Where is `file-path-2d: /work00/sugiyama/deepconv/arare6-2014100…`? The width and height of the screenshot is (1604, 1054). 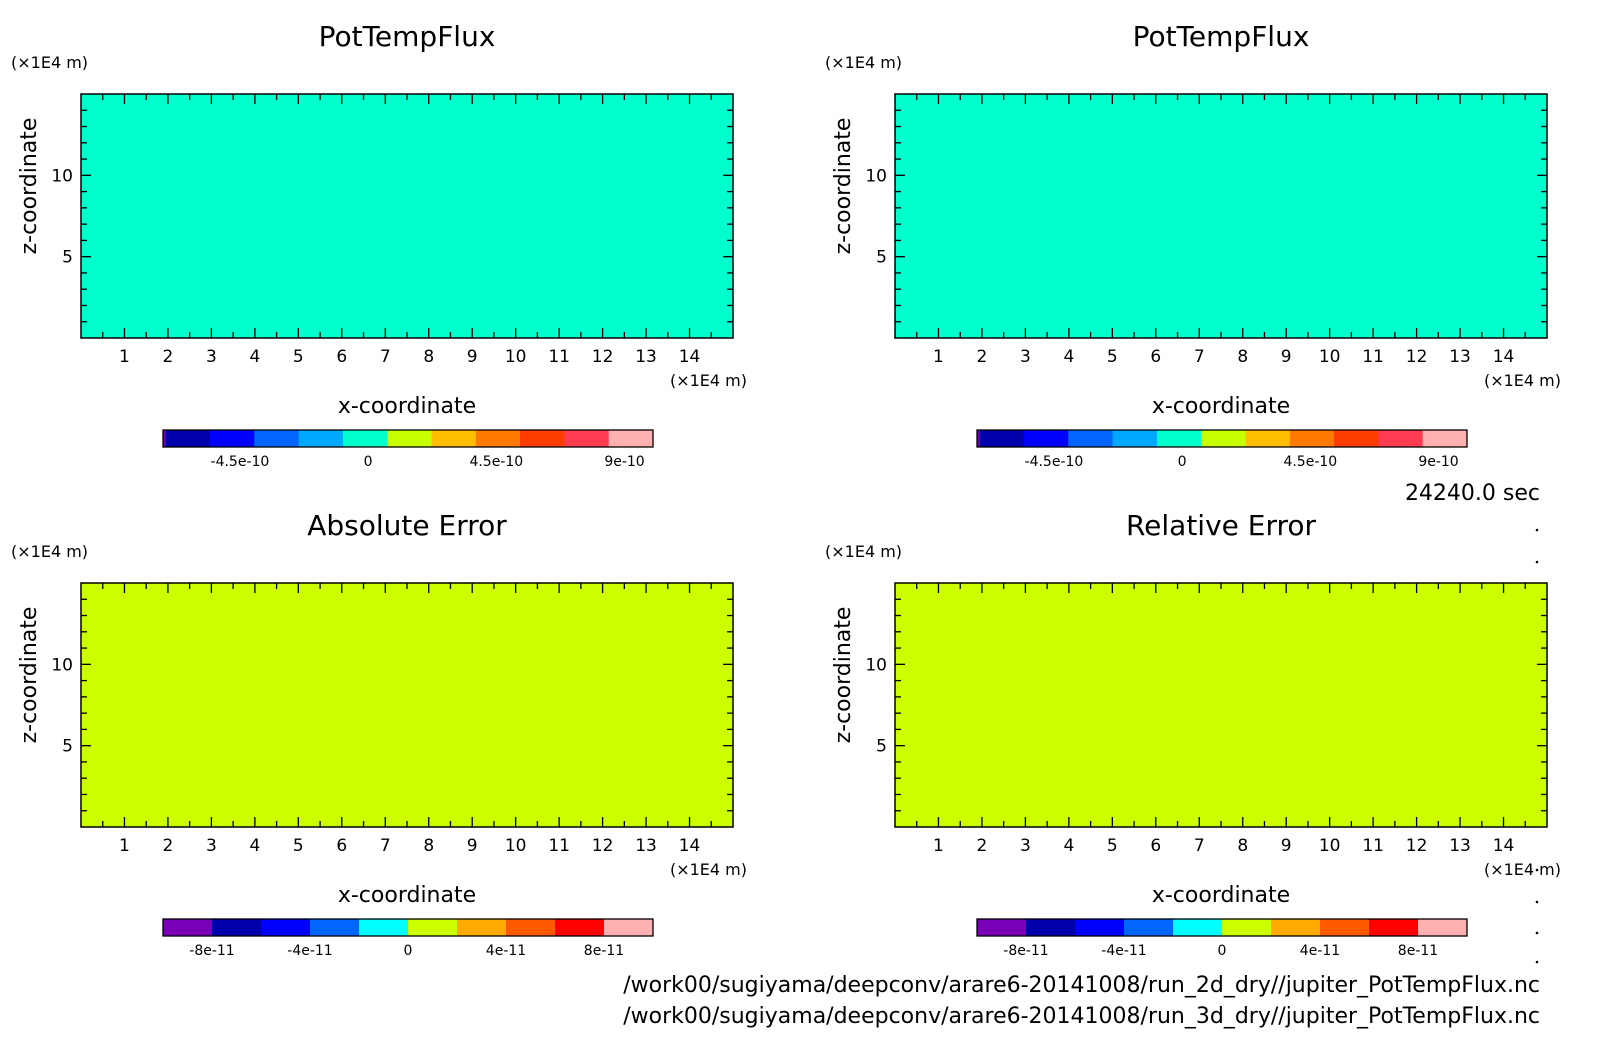
file-path-2d: /work00/sugiyama/deepconv/arare6-2014100… is located at coordinates (1081, 985).